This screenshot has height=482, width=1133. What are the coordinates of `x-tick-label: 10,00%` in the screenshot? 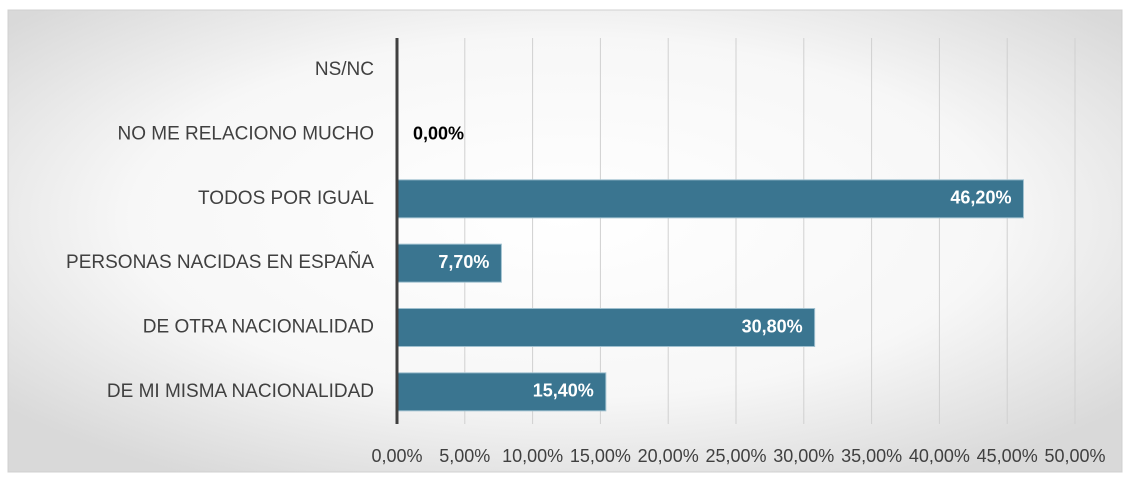 It's located at (532, 456).